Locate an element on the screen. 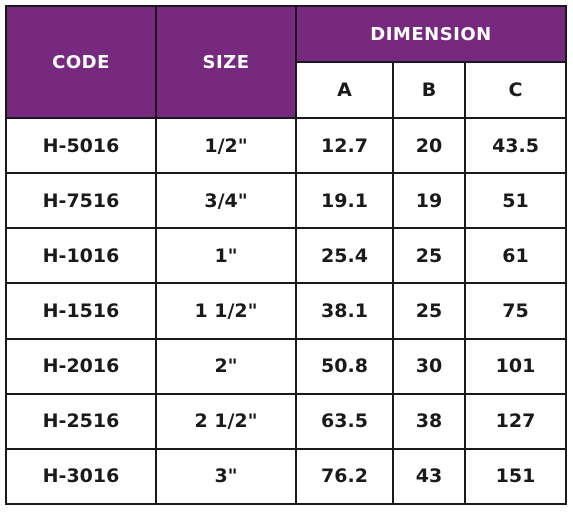 The width and height of the screenshot is (573, 512). cell-c: 43.5 is located at coordinates (515, 145).